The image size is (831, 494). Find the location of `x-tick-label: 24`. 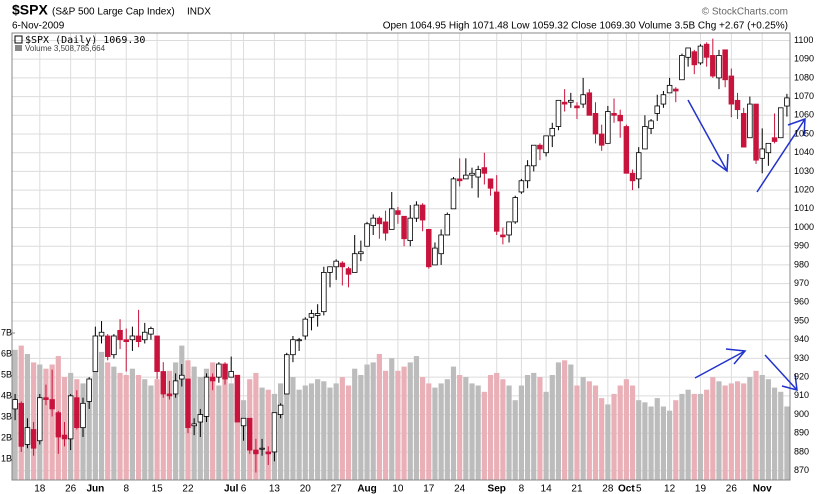

x-tick-label: 24 is located at coordinates (460, 489).